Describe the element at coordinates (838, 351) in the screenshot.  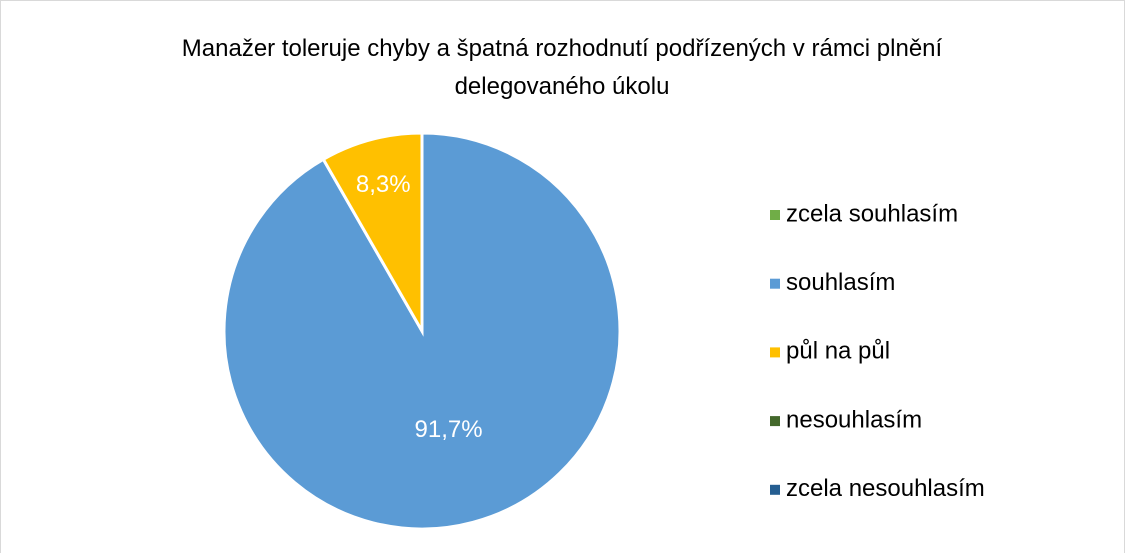
I see `legend-label: půl na půl` at that location.